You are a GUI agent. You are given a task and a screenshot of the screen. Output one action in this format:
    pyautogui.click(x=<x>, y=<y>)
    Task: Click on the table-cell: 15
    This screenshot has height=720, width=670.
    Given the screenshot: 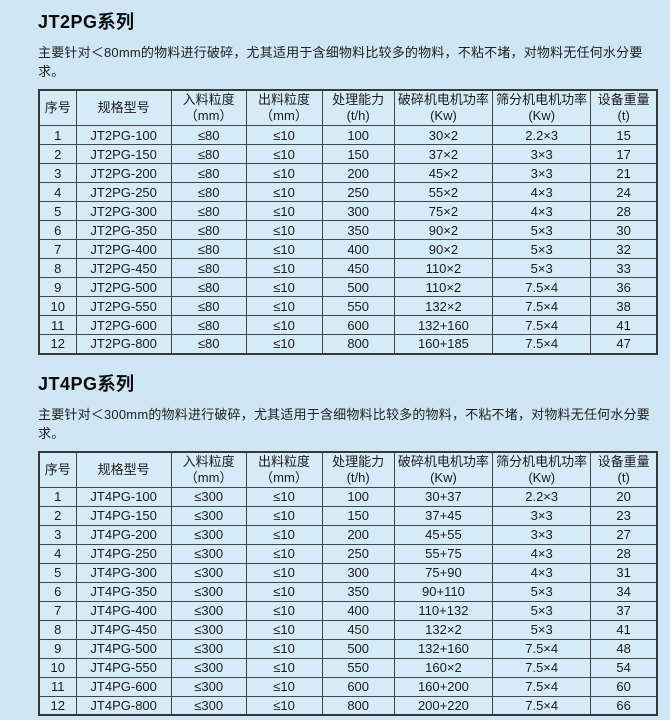 What is the action you would take?
    pyautogui.click(x=624, y=135)
    